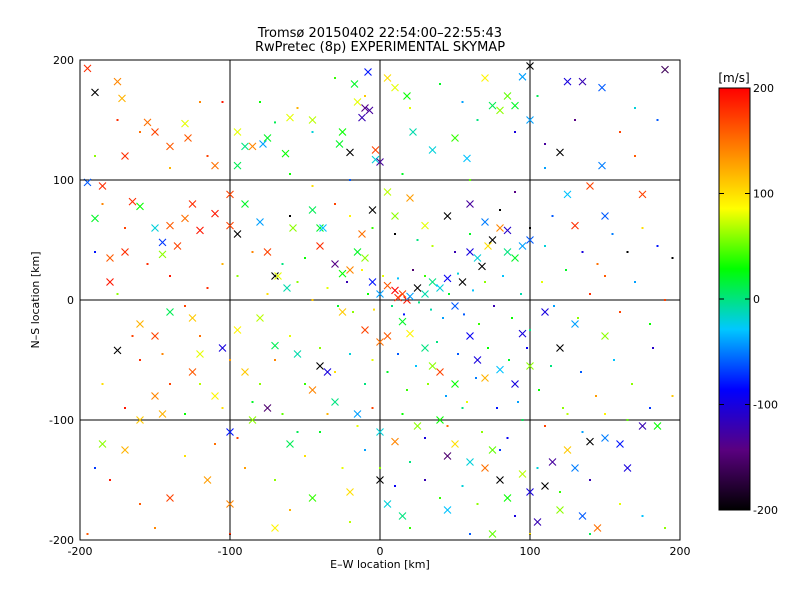 This screenshot has width=800, height=600. I want to click on colorbar-tick-label: 100, so click(763, 194).